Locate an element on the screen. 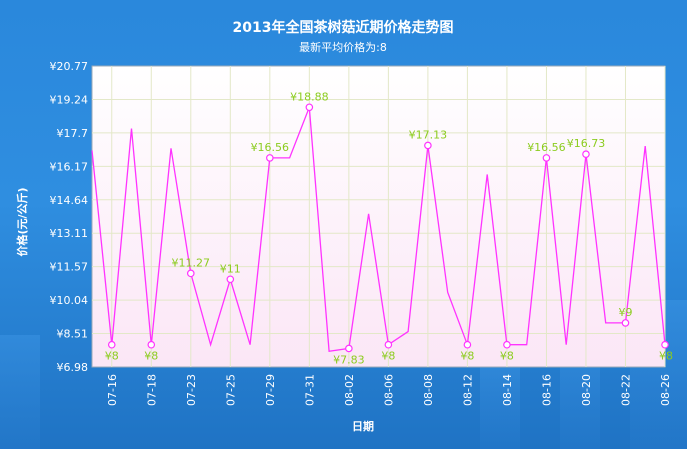 This screenshot has width=687, height=449. x-tick-label: 08-12 is located at coordinates (467, 390).